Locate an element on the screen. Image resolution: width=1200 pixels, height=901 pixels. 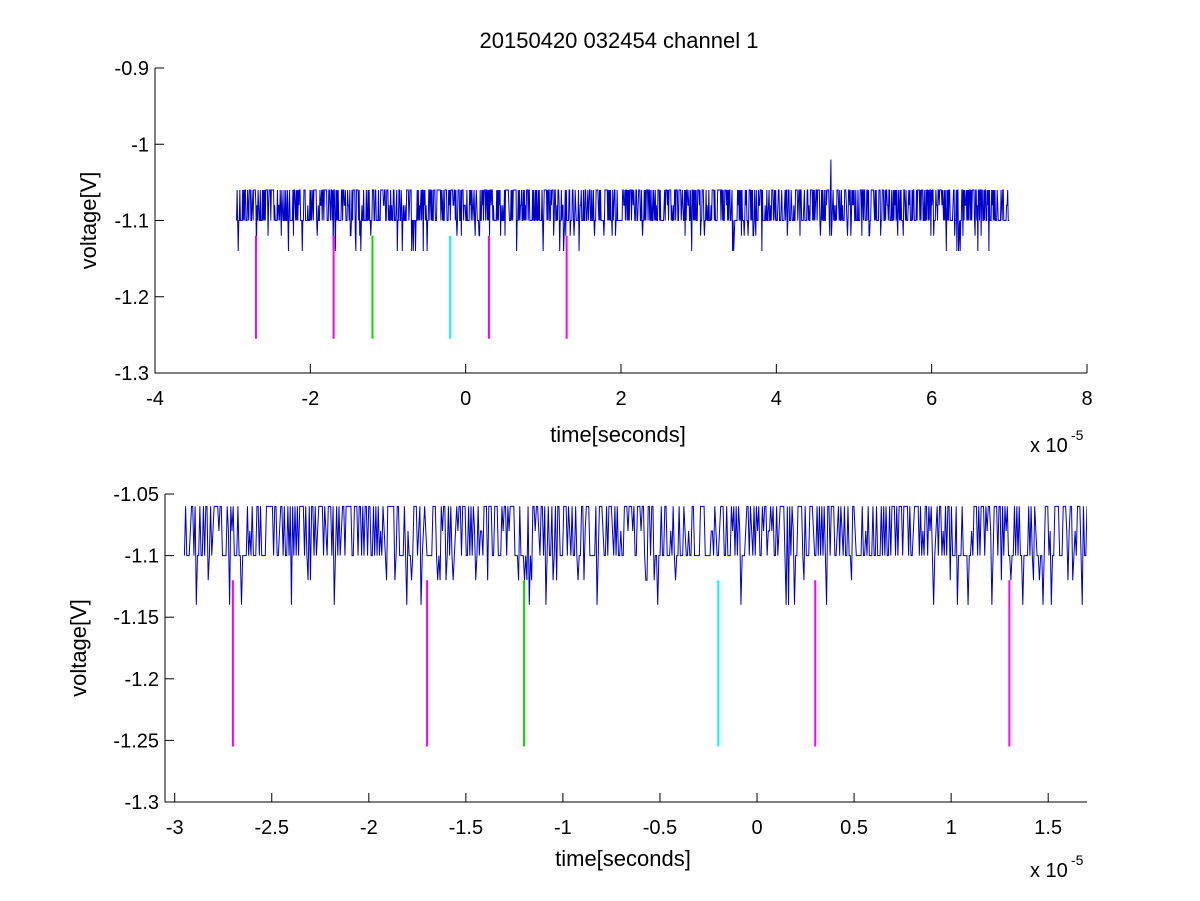
x-tick-label: -0.5 is located at coordinates (660, 828).